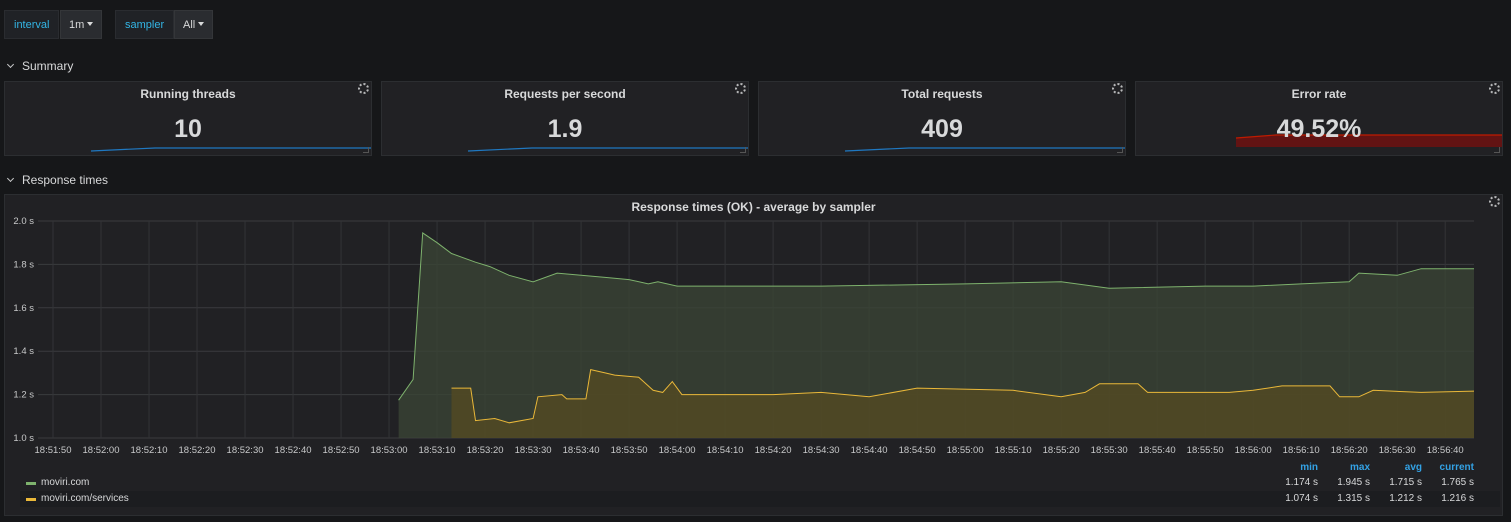 This screenshot has width=1511, height=522. I want to click on stat-value: 49.52%, so click(1319, 129).